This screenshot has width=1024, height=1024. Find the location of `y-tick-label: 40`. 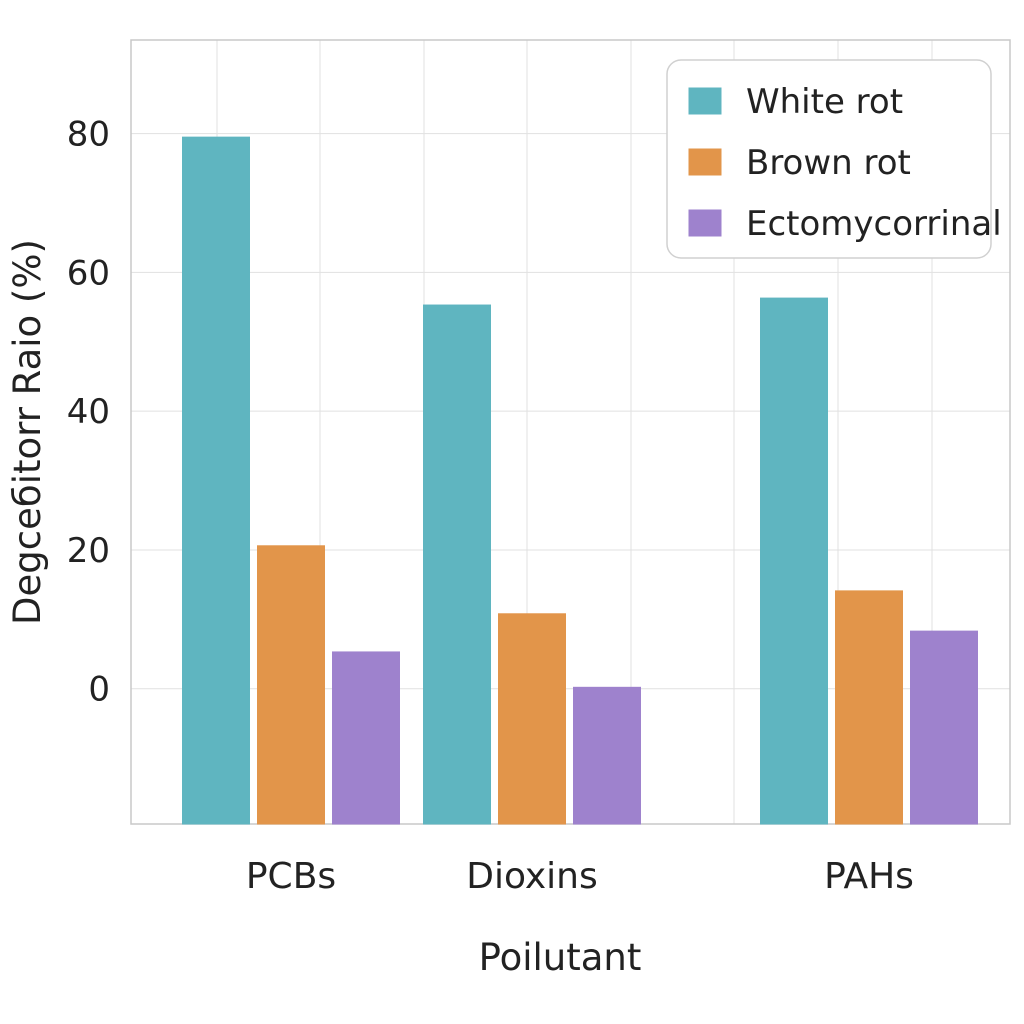

y-tick-label: 40 is located at coordinates (88, 412).